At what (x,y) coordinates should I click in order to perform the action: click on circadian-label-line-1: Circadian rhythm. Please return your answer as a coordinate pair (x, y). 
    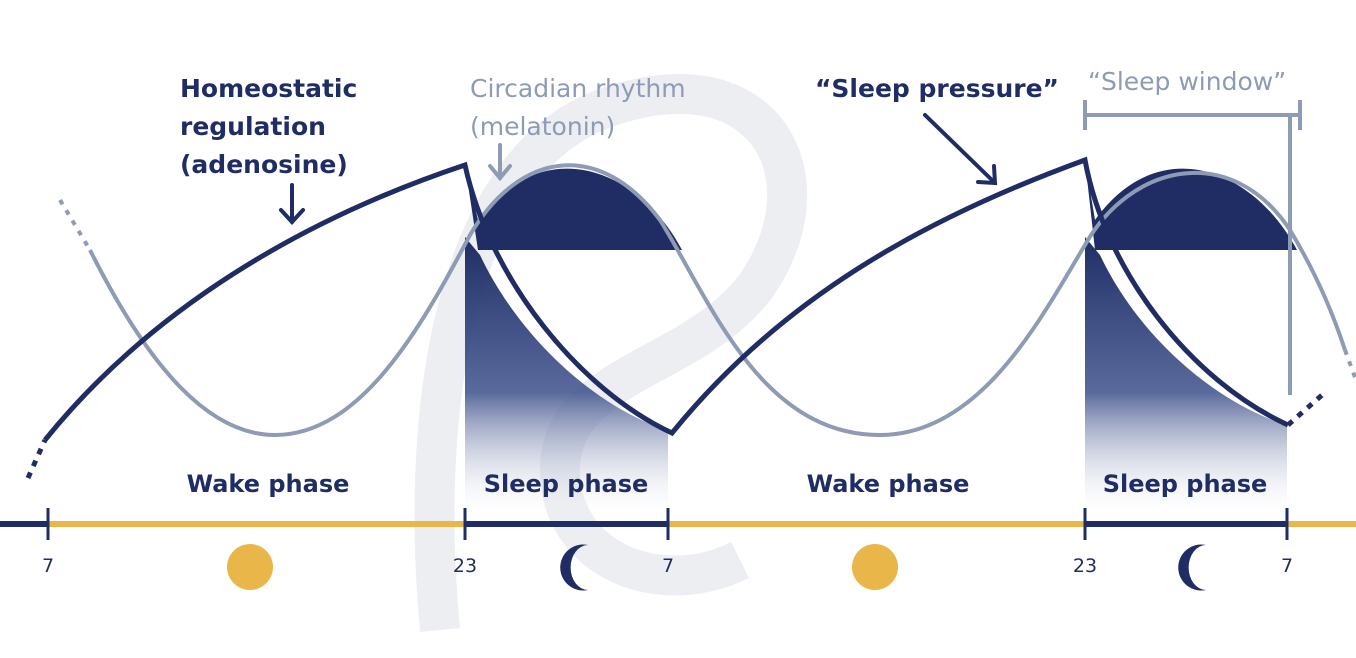
    Looking at the image, I should click on (578, 88).